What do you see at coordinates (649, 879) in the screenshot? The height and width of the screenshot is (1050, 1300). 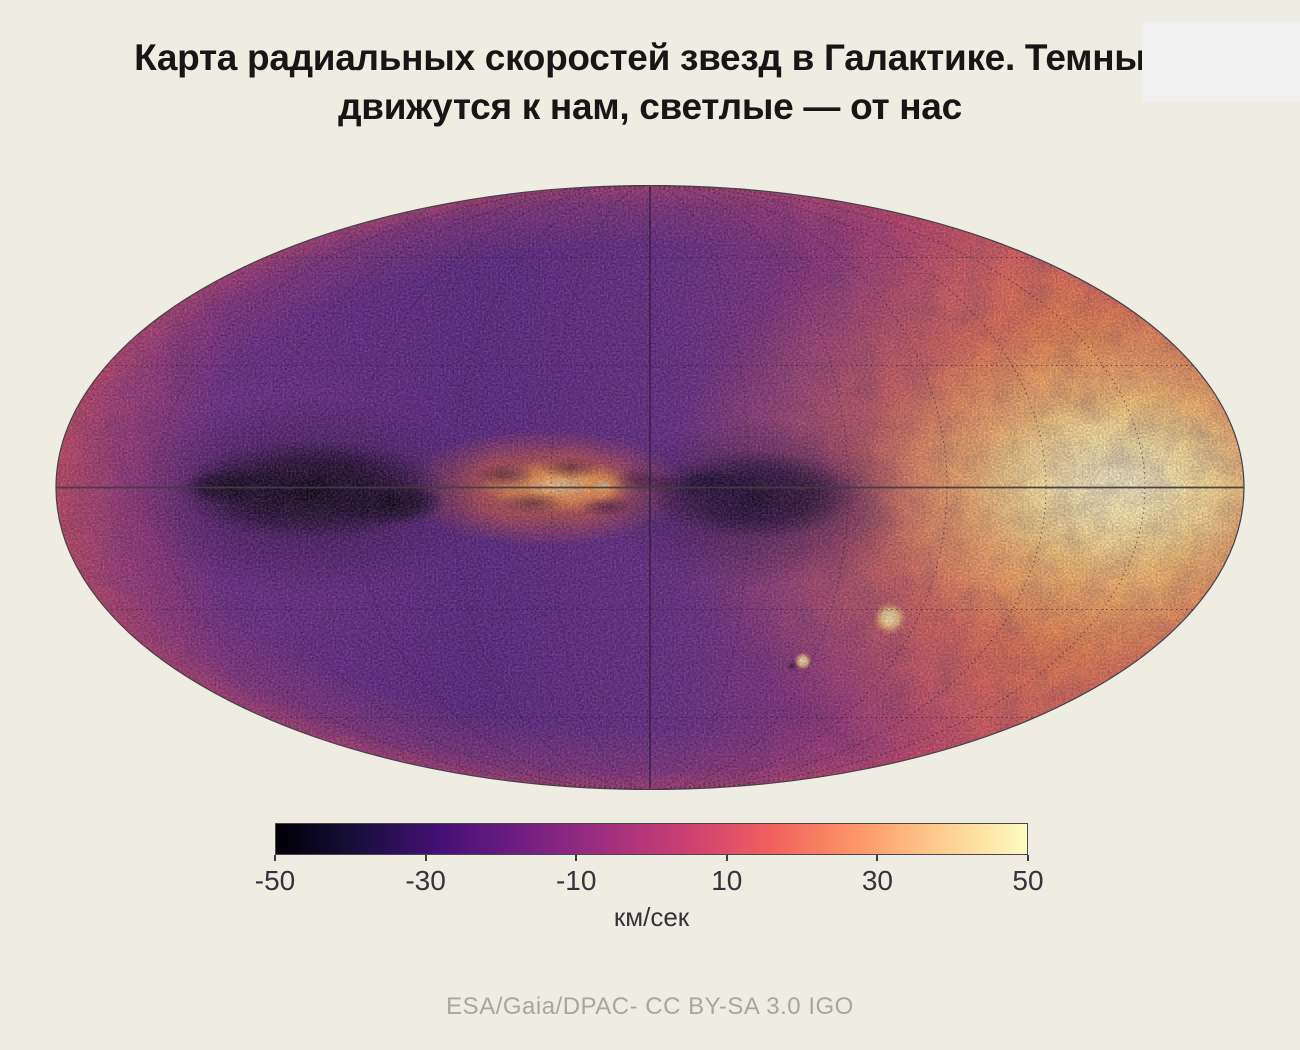 I see `colorbar: -50 -30 -10 10 30 50 км/сек` at bounding box center [649, 879].